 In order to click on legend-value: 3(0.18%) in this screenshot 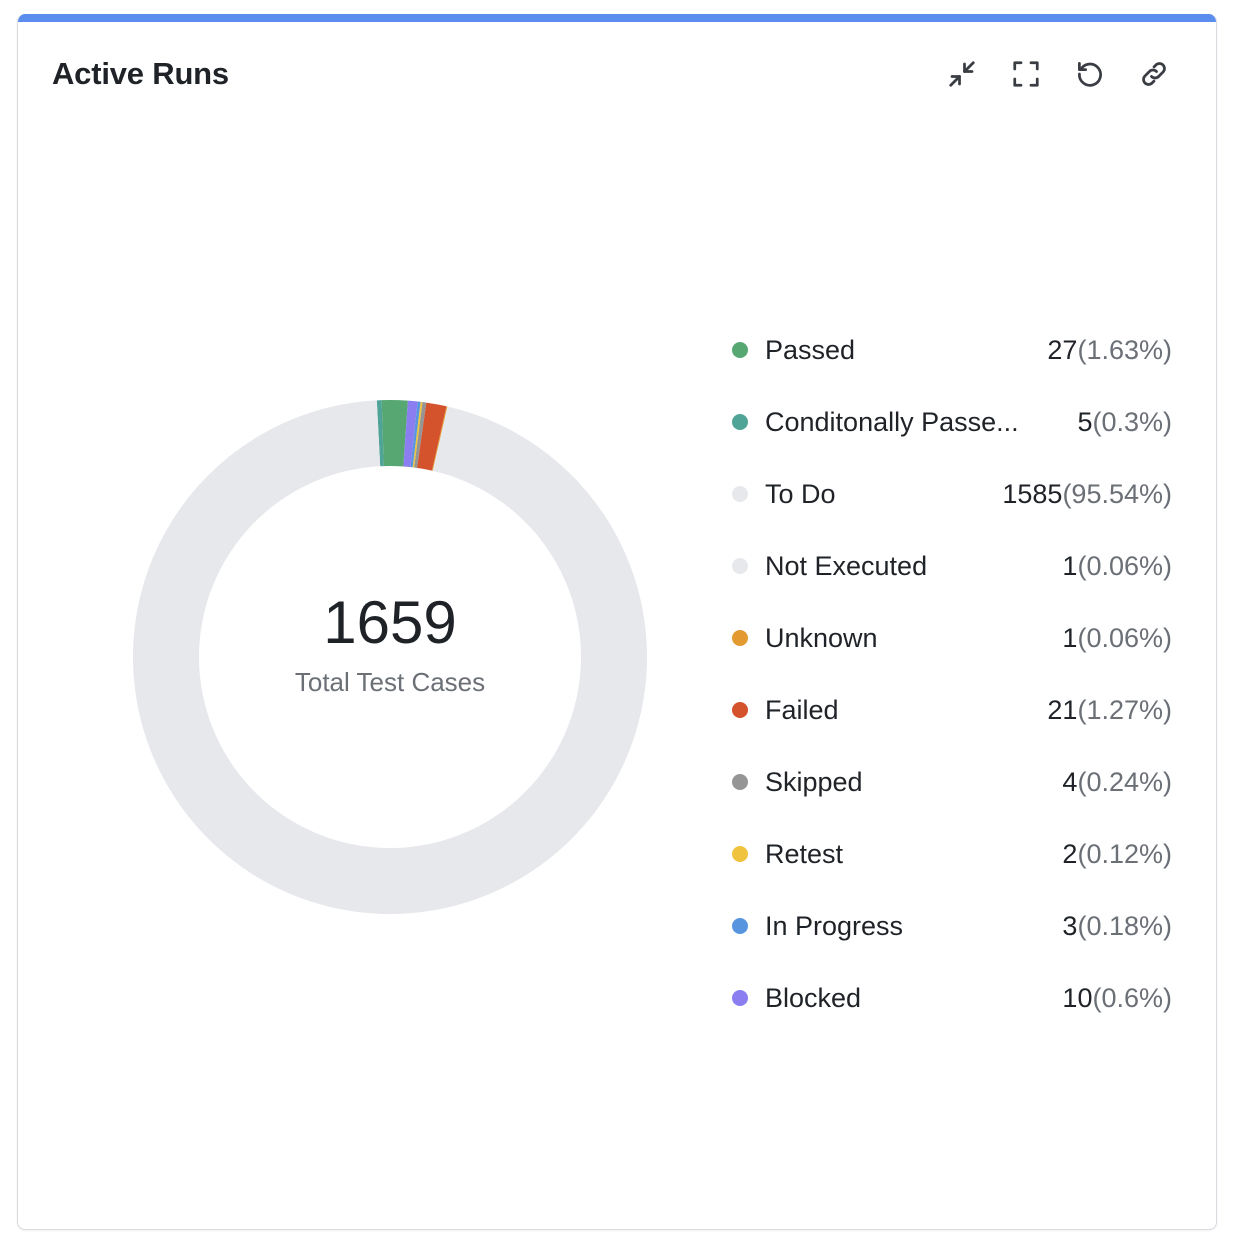, I will do `click(1117, 926)`.